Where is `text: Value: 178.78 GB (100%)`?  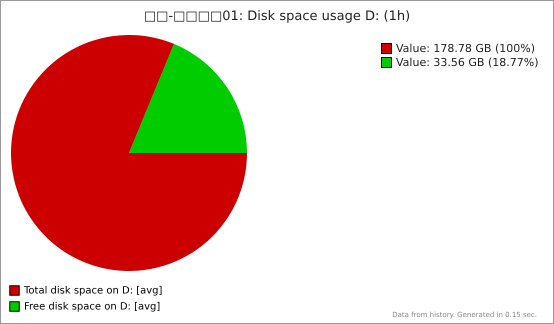
text: Value: 178.78 GB (100%) is located at coordinates (465, 48).